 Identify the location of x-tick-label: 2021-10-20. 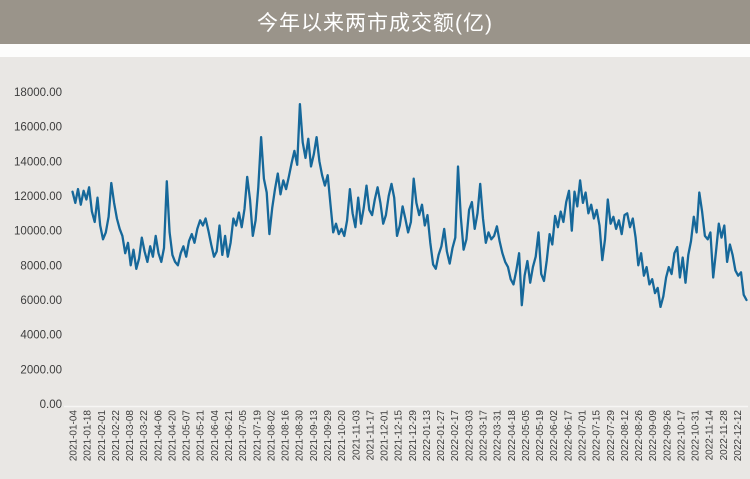
(342, 436).